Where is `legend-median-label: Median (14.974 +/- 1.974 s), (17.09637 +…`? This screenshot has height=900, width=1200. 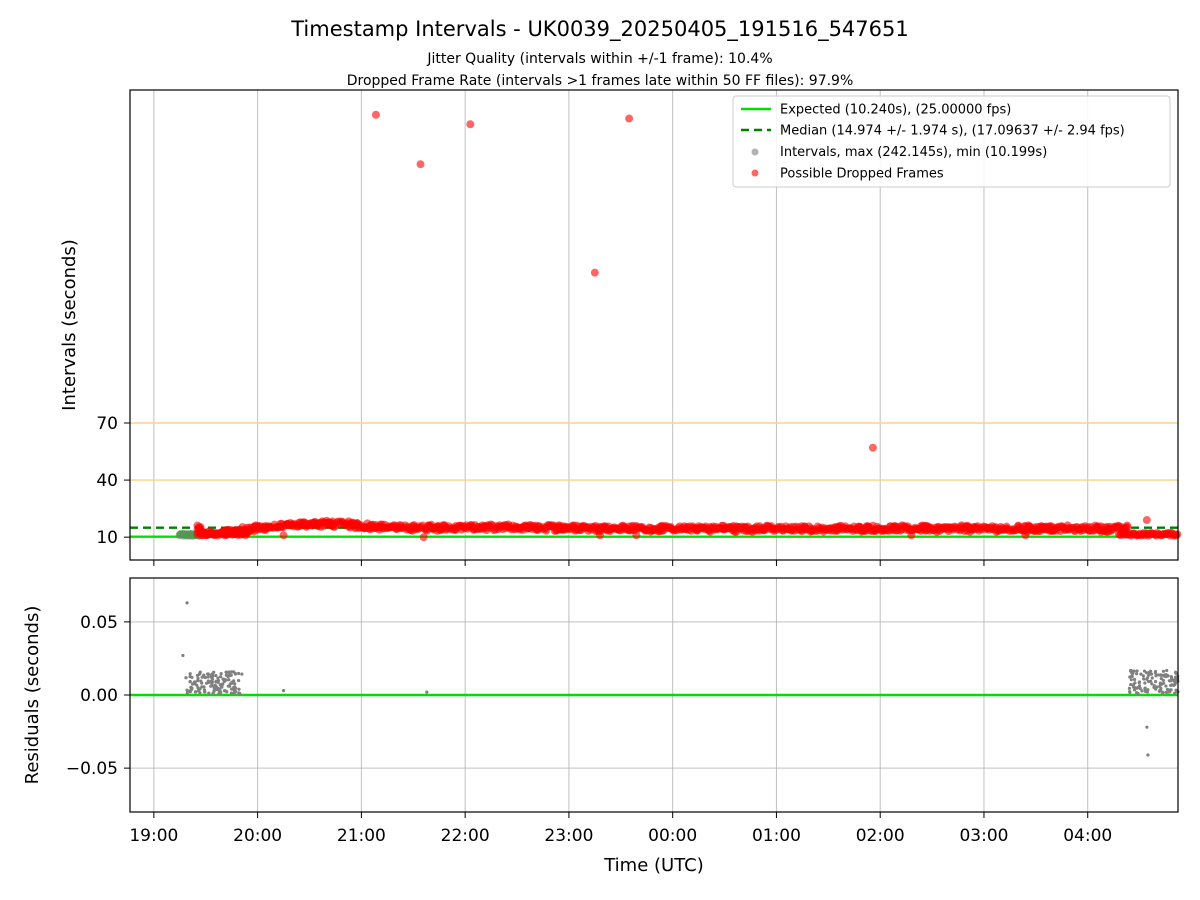
legend-median-label: Median (14.974 +/- 1.974 s), (17.09637 +… is located at coordinates (952, 131).